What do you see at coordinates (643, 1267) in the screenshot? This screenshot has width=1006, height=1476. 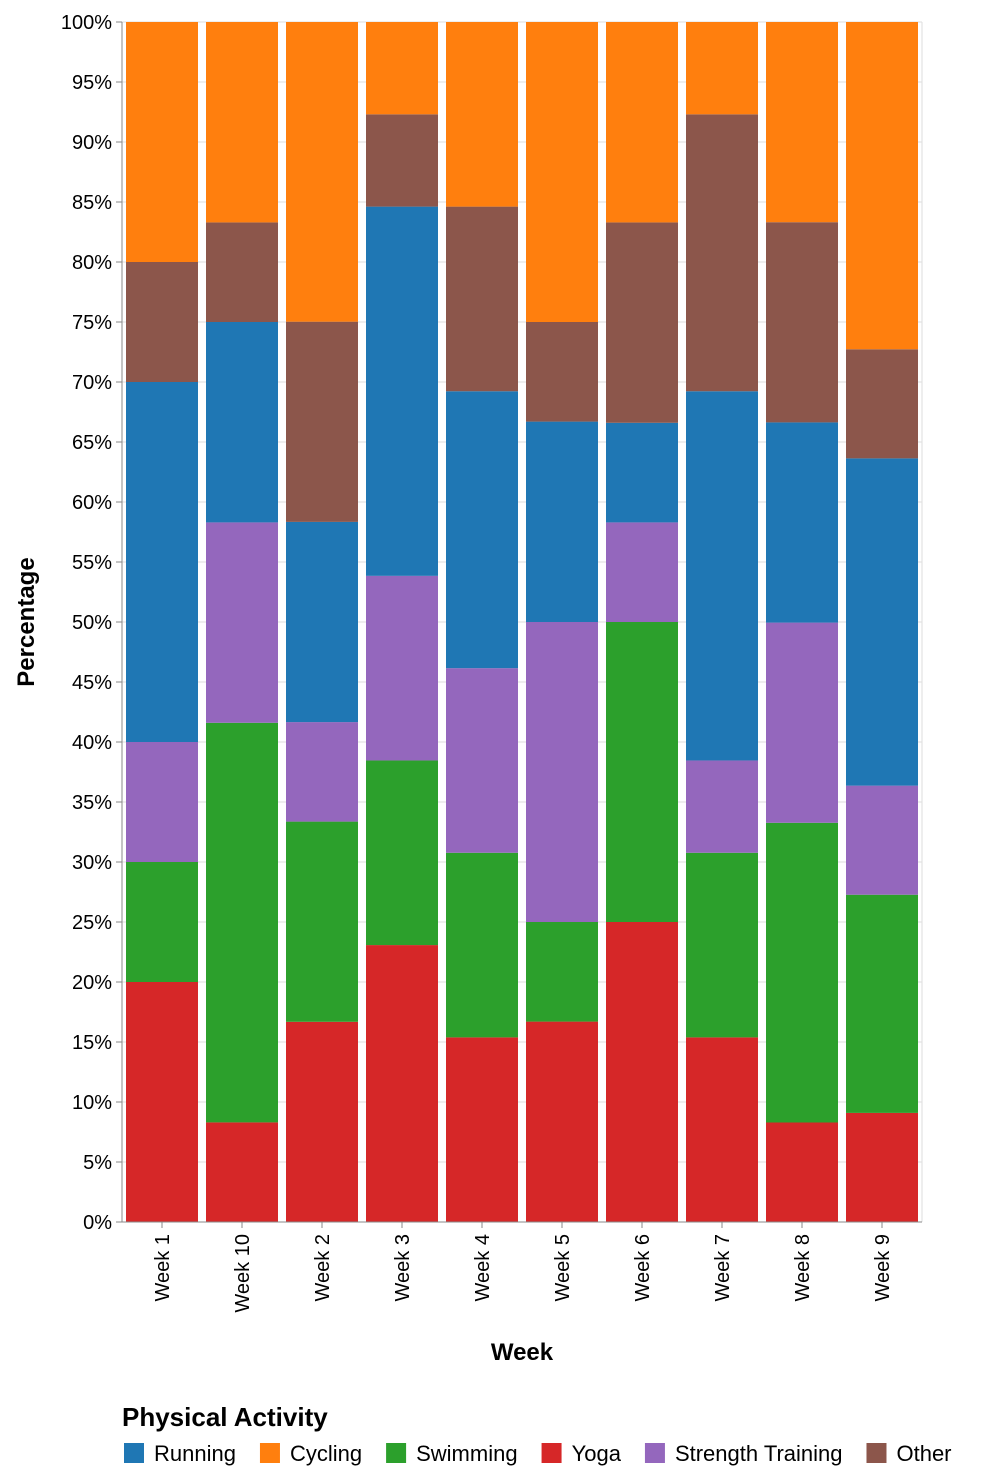 I see `x-tick-label: Week 6` at bounding box center [643, 1267].